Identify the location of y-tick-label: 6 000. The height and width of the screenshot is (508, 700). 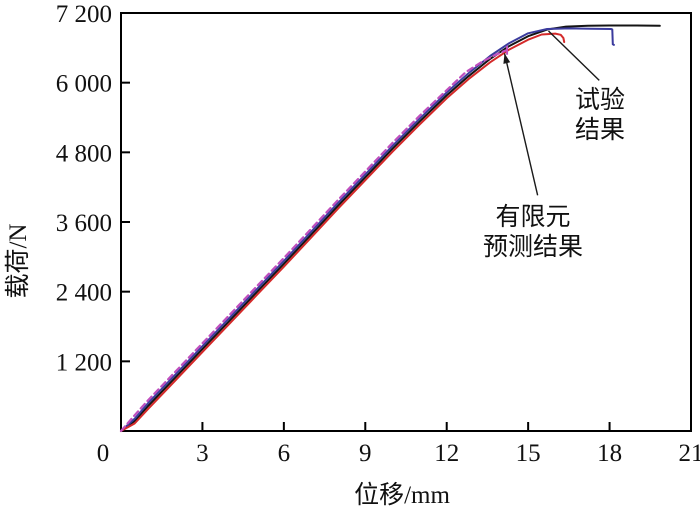
(84, 84).